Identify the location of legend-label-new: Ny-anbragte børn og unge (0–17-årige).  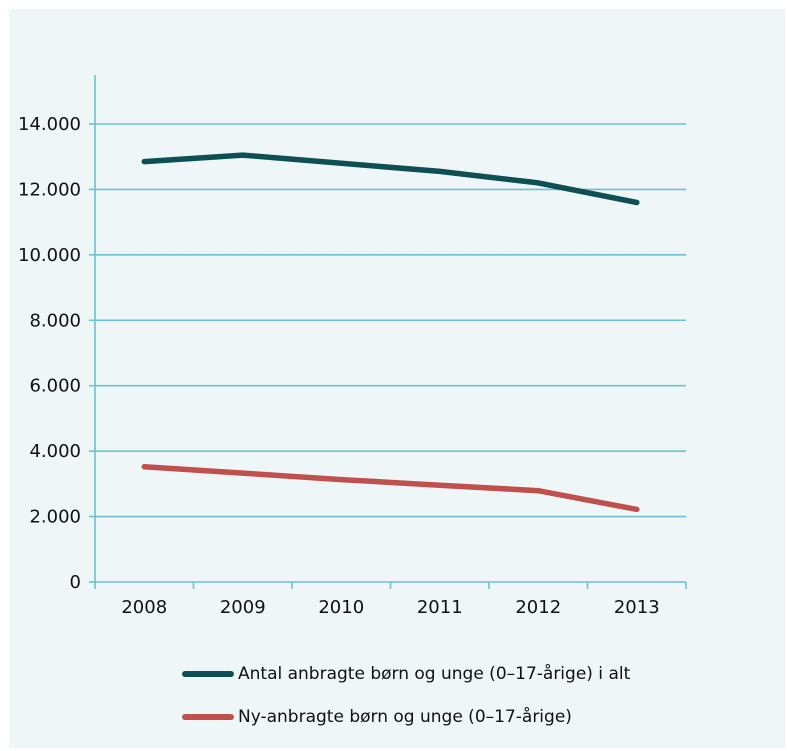
(405, 717).